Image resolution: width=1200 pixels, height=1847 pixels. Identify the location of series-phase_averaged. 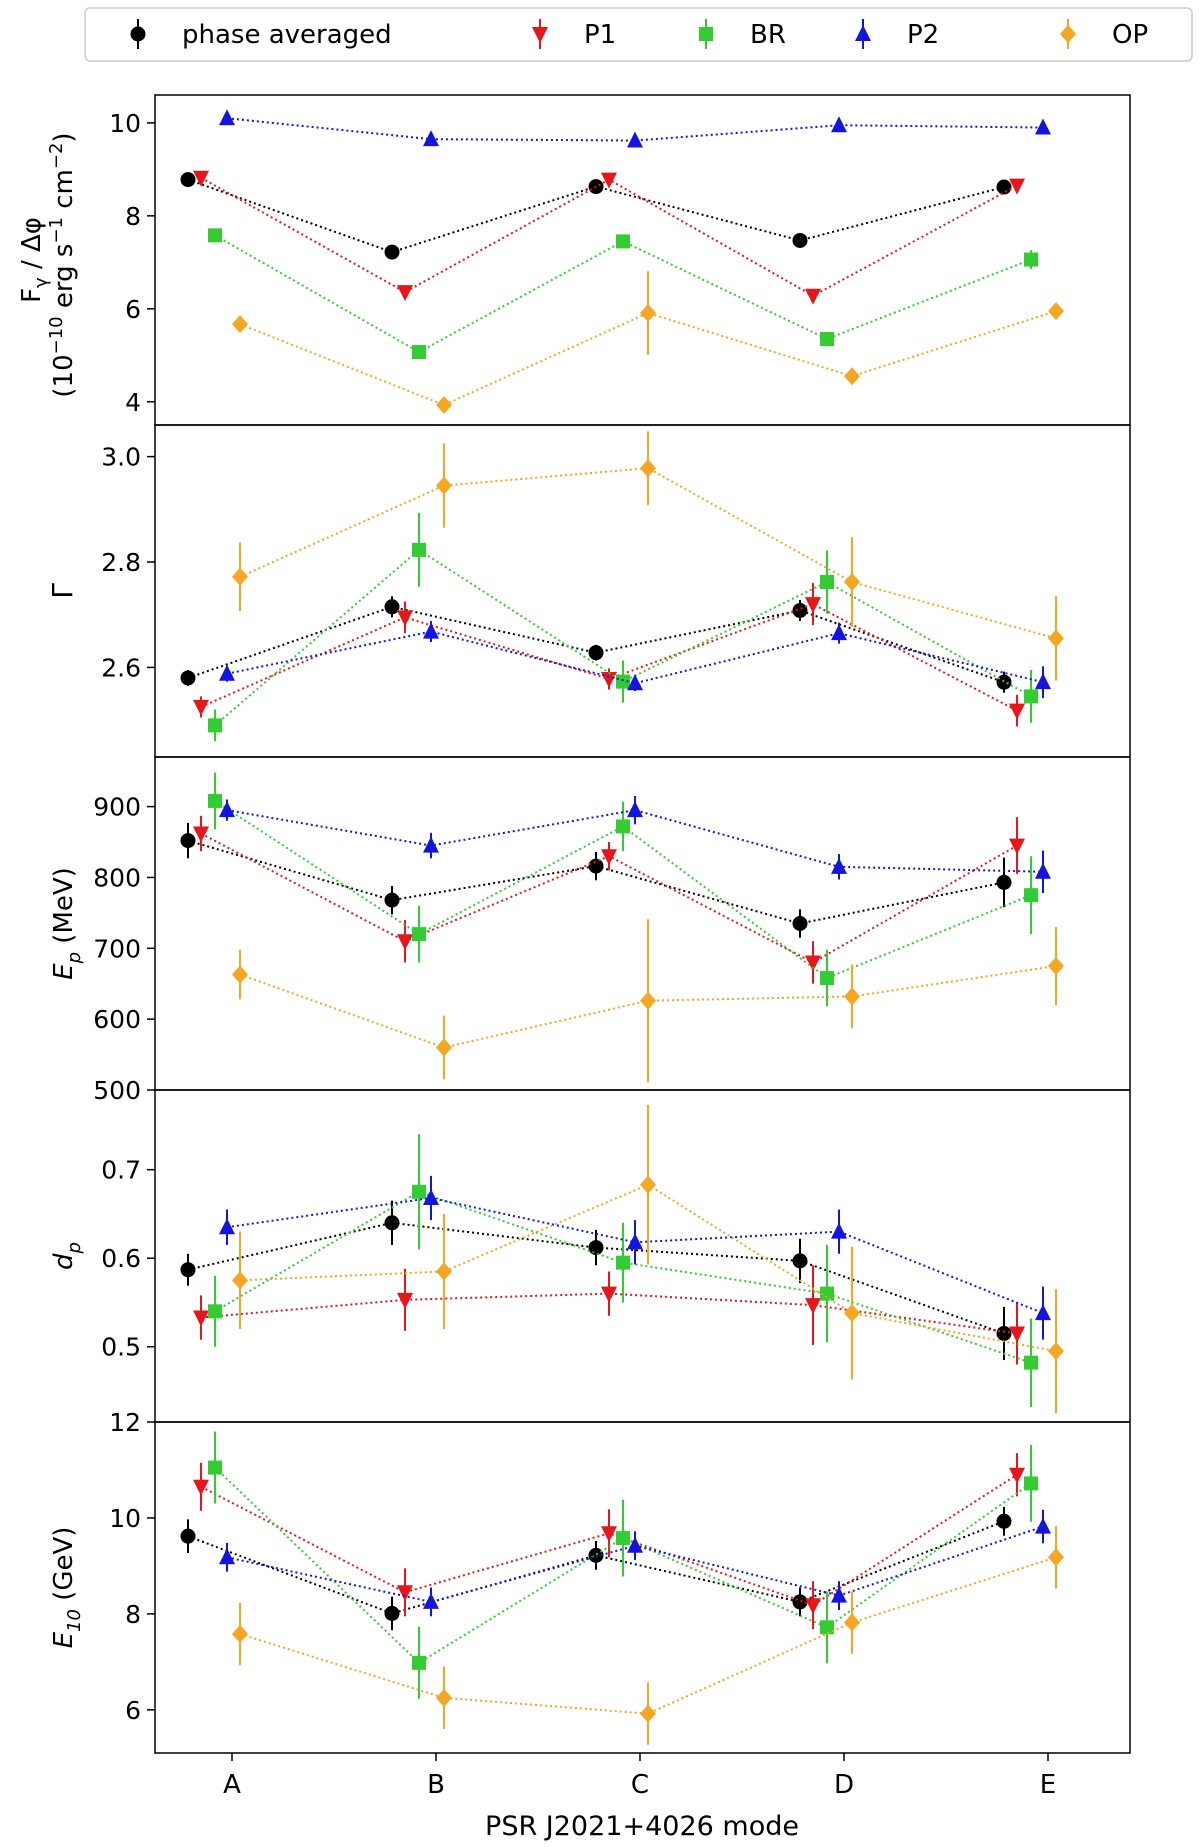
(596, 1568).